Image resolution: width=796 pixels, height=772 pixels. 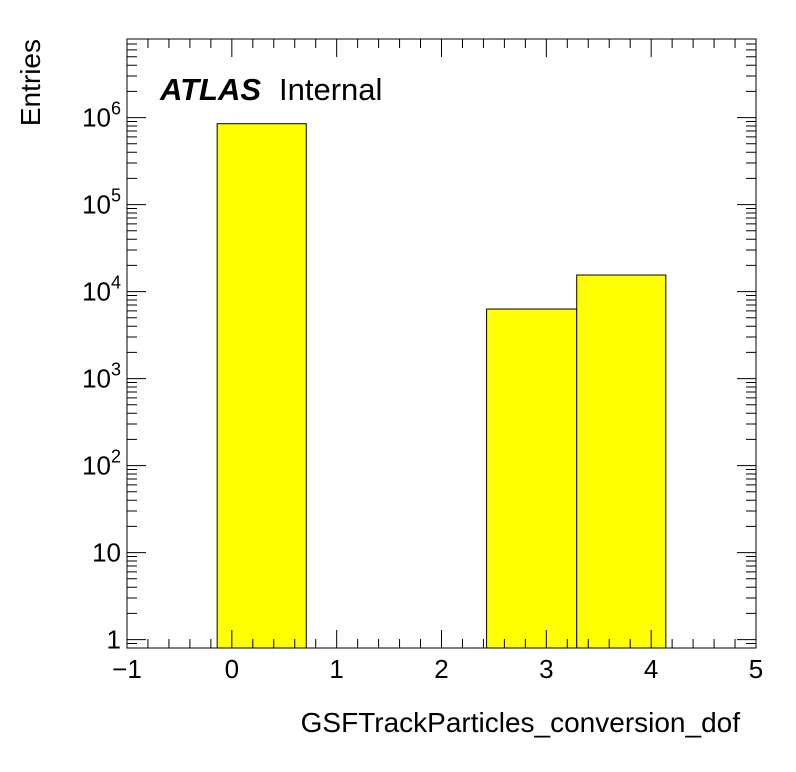 What do you see at coordinates (127, 669) in the screenshot?
I see `x-tick-label-0: −1` at bounding box center [127, 669].